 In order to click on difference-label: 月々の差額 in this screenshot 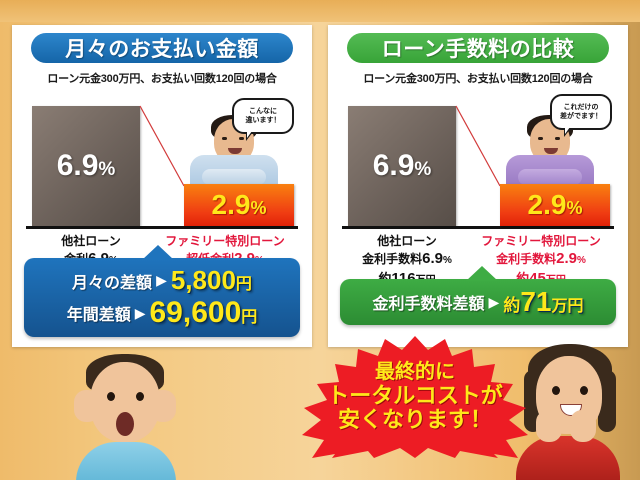, I will do `click(112, 283)`.